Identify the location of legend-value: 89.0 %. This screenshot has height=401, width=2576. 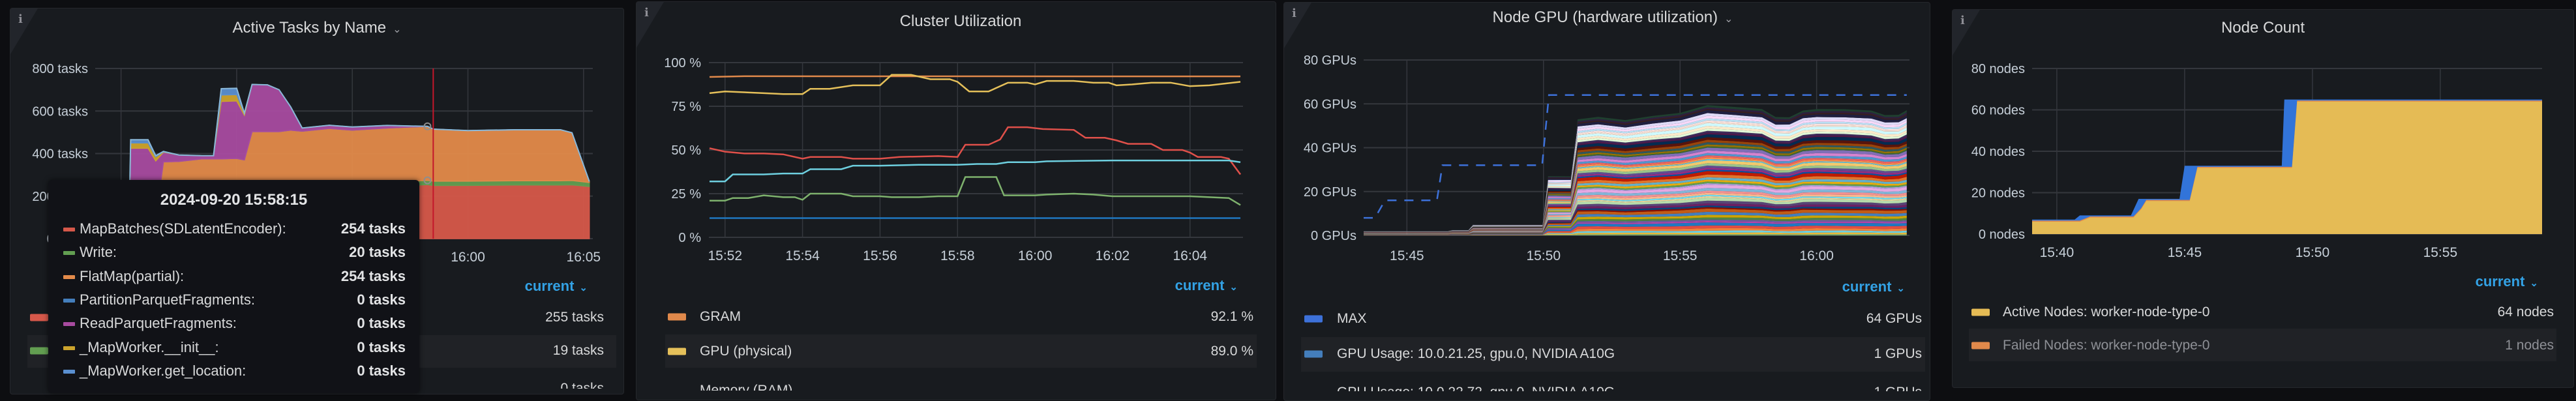
(1231, 351).